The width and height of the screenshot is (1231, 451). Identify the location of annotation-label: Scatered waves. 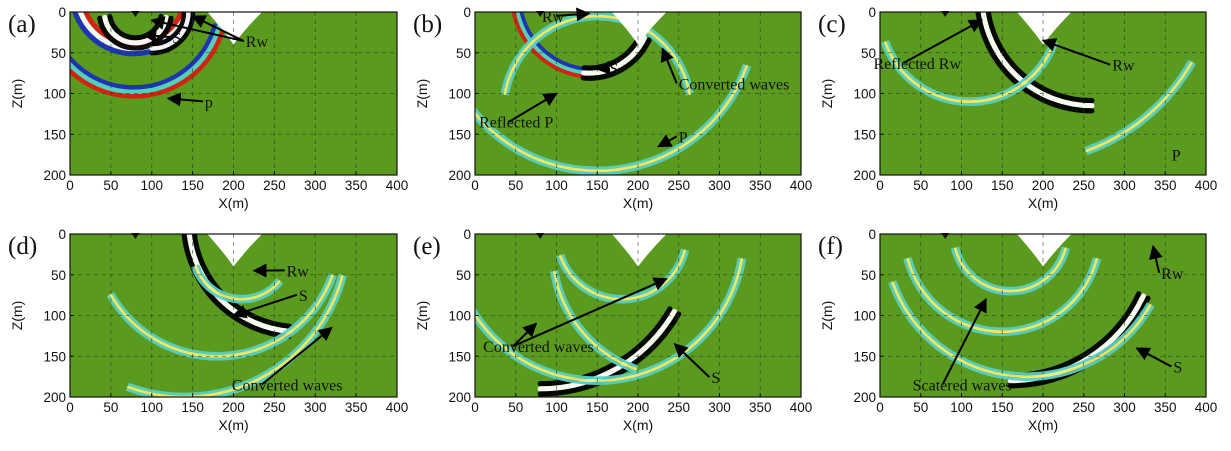
(962, 385).